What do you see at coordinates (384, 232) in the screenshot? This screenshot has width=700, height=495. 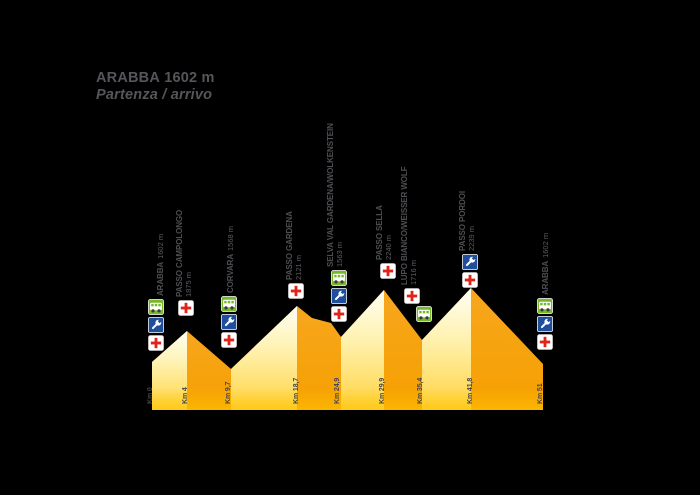 I see `waypoint-label-5: PASSO SELLA 2240 m` at bounding box center [384, 232].